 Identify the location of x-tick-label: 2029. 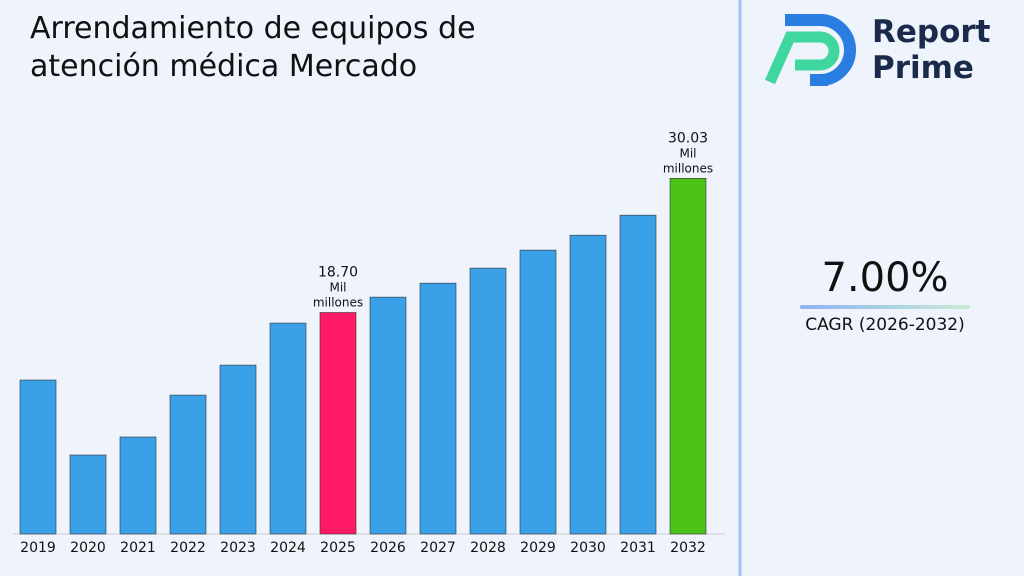
(538, 548).